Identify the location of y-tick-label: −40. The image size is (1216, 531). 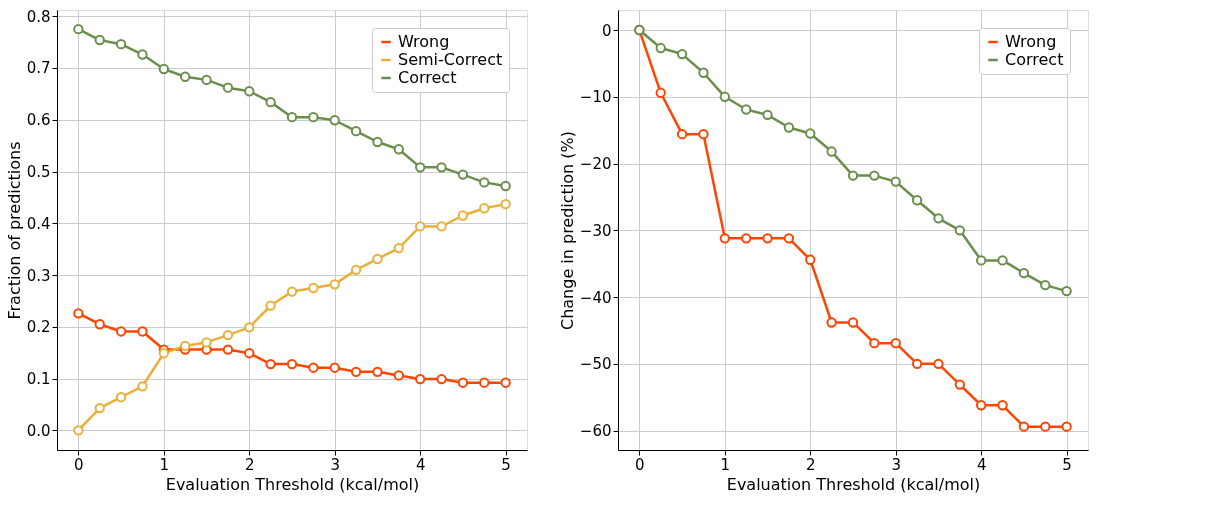
(595, 297).